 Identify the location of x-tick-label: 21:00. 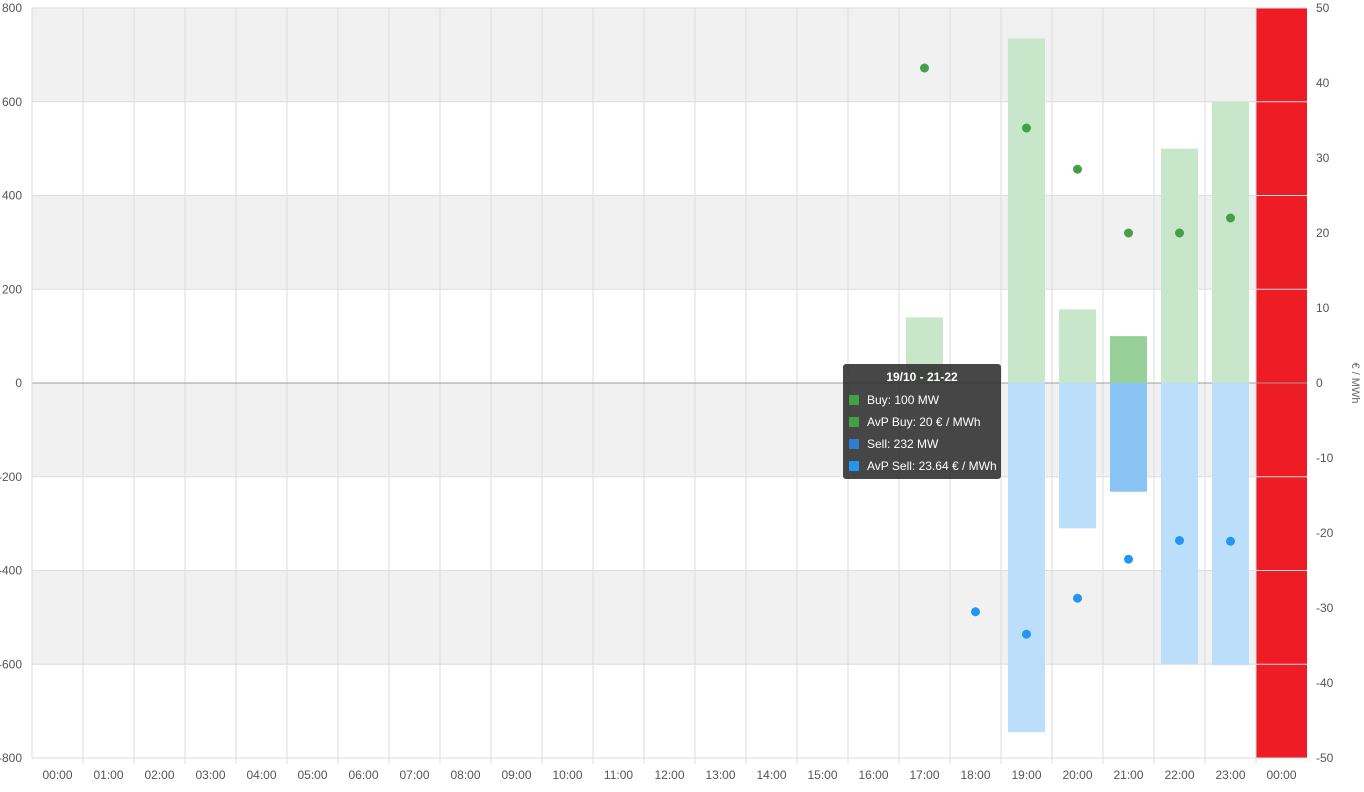
(1128, 775).